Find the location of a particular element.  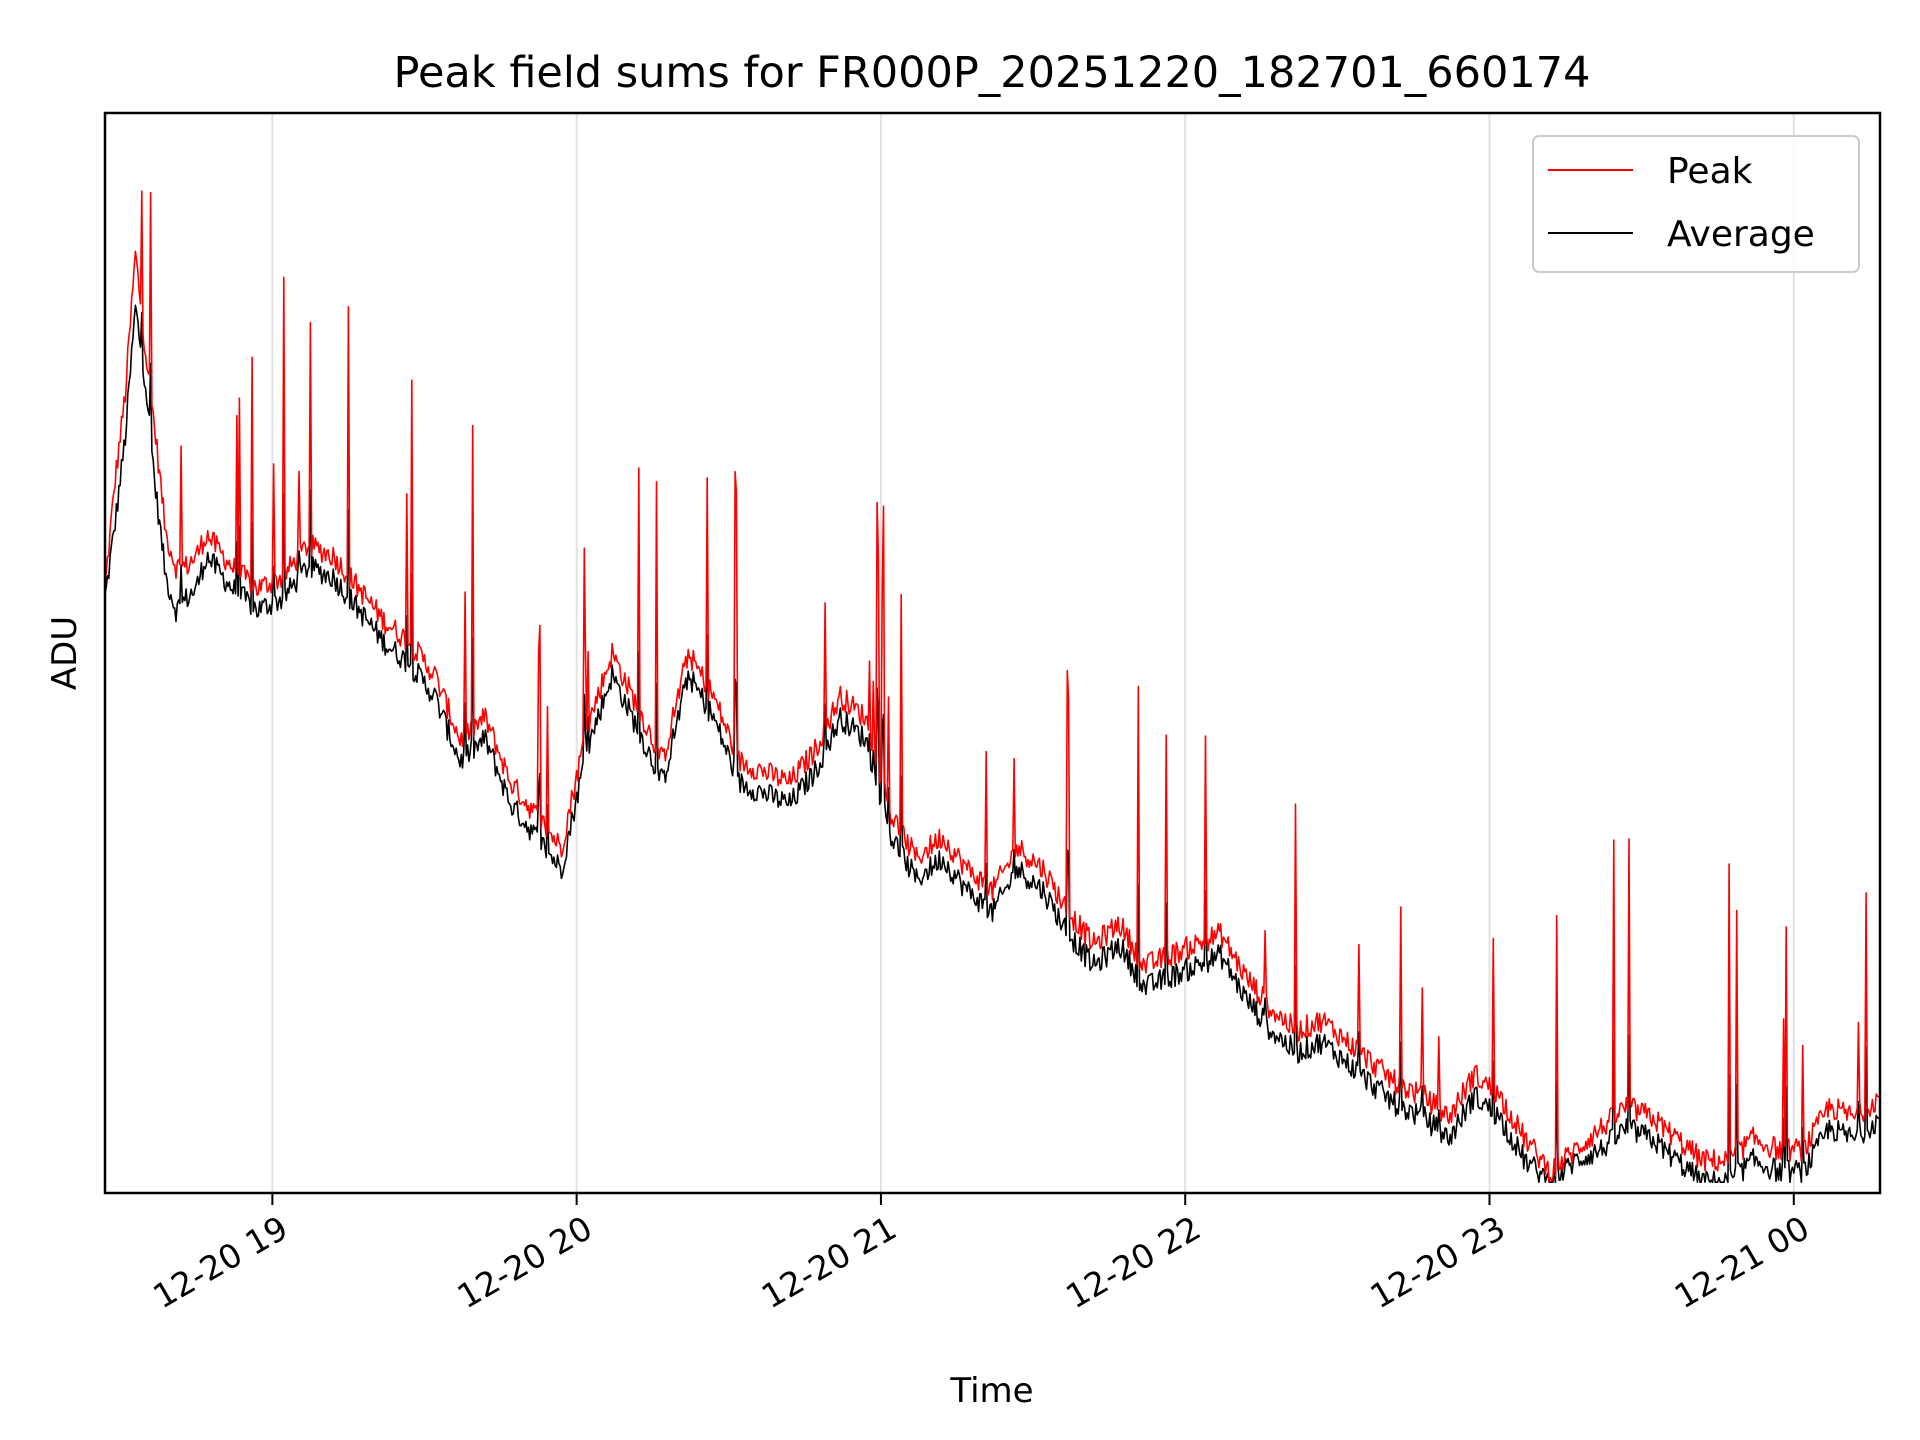

x-axis-label: Time is located at coordinates (991, 1391).